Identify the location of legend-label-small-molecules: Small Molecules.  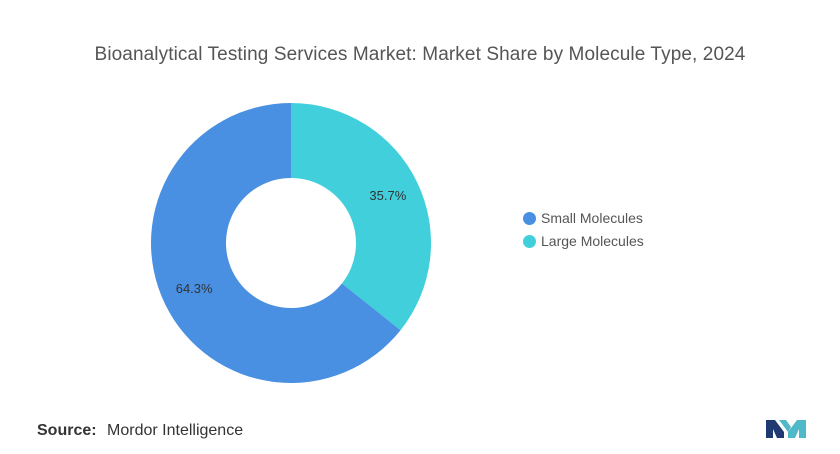
(592, 218).